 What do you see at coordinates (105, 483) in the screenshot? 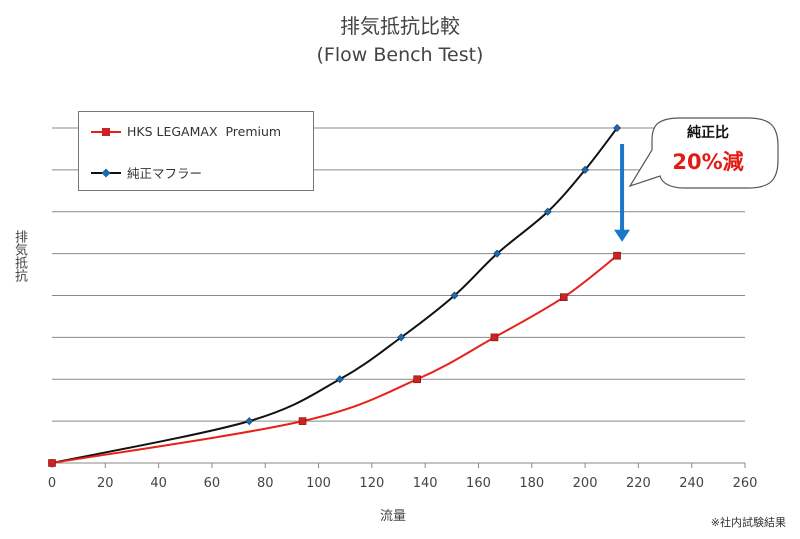
I see `x-tick-label: 20` at bounding box center [105, 483].